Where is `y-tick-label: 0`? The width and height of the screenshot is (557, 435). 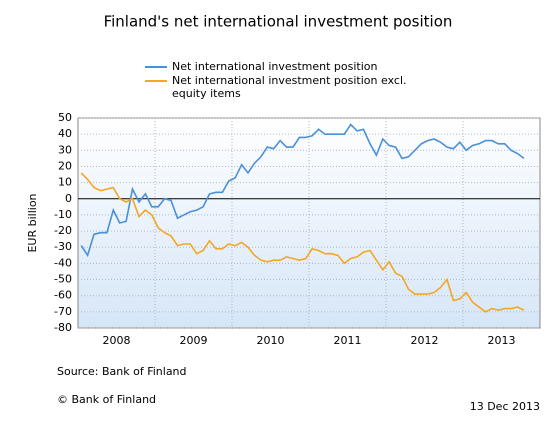
y-tick-label: 0 is located at coordinates (68, 198).